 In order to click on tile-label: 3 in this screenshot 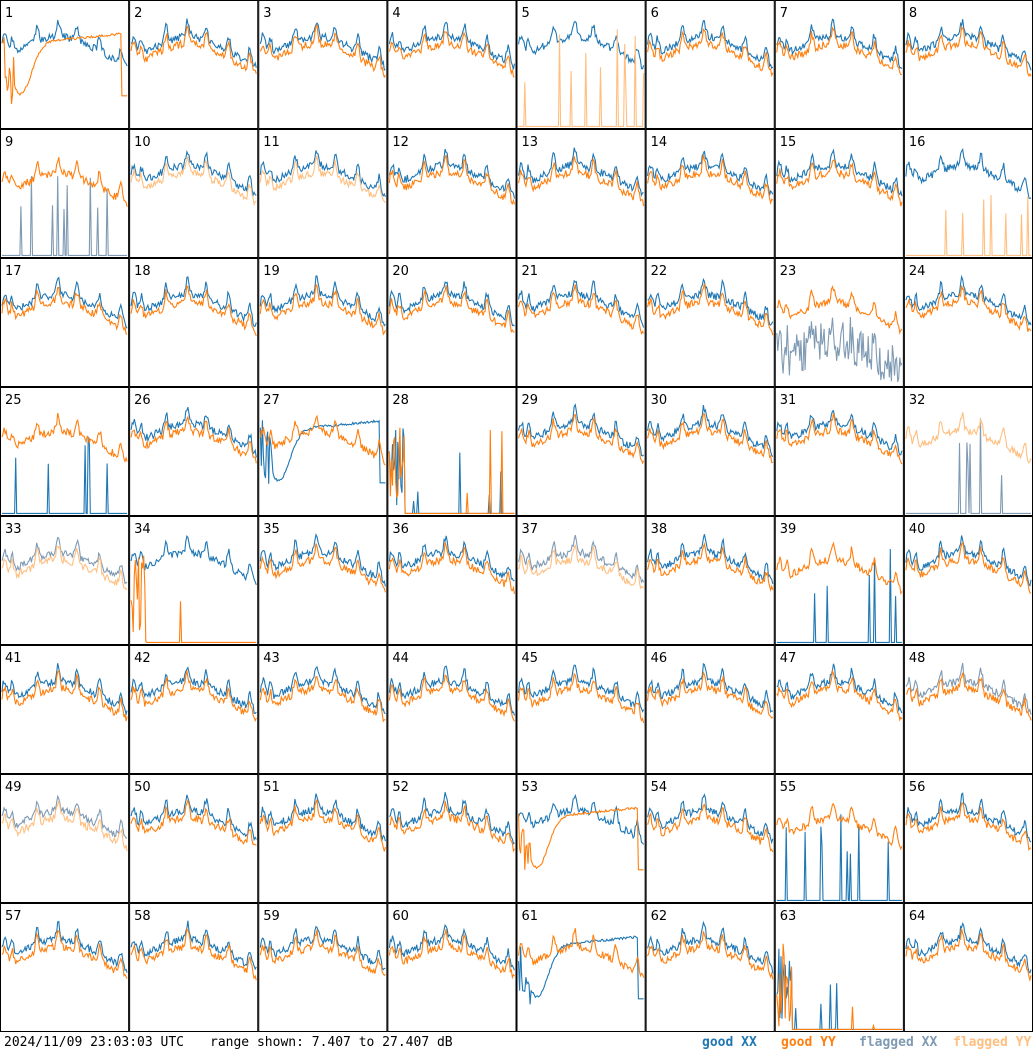, I will do `click(267, 13)`.